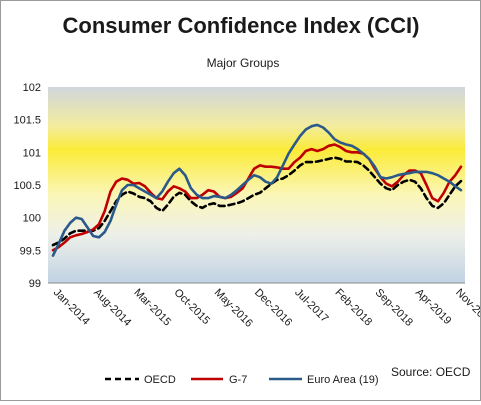  Describe the element at coordinates (35, 284) in the screenshot. I see `y-tick-label: 99` at that location.